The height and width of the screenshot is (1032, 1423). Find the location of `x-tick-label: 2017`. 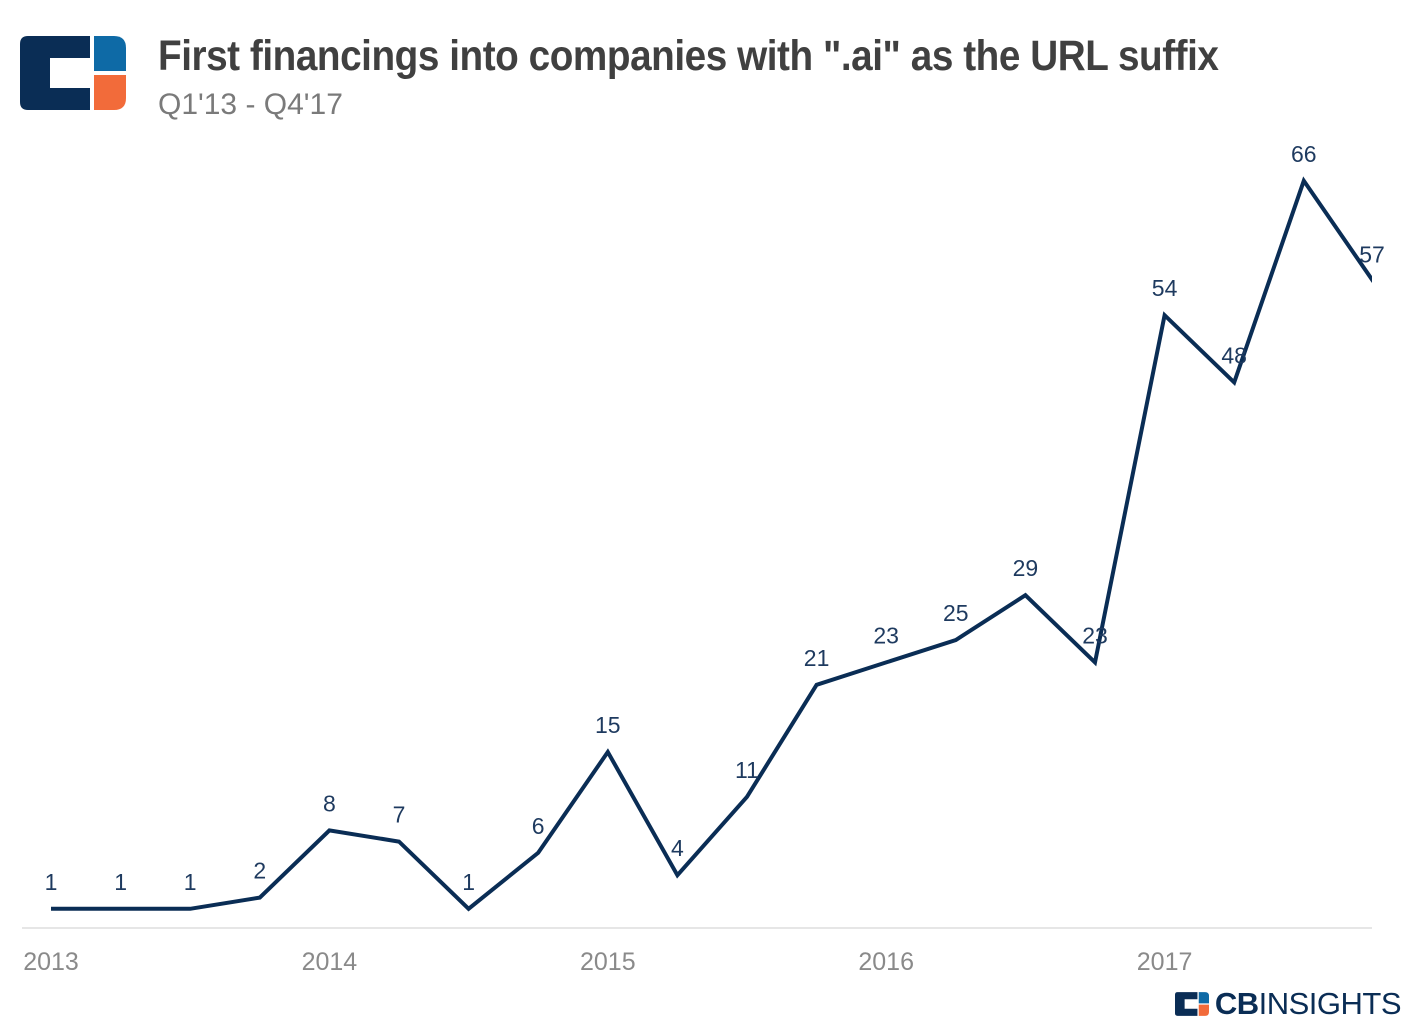

x-tick-label: 2017 is located at coordinates (1165, 962).